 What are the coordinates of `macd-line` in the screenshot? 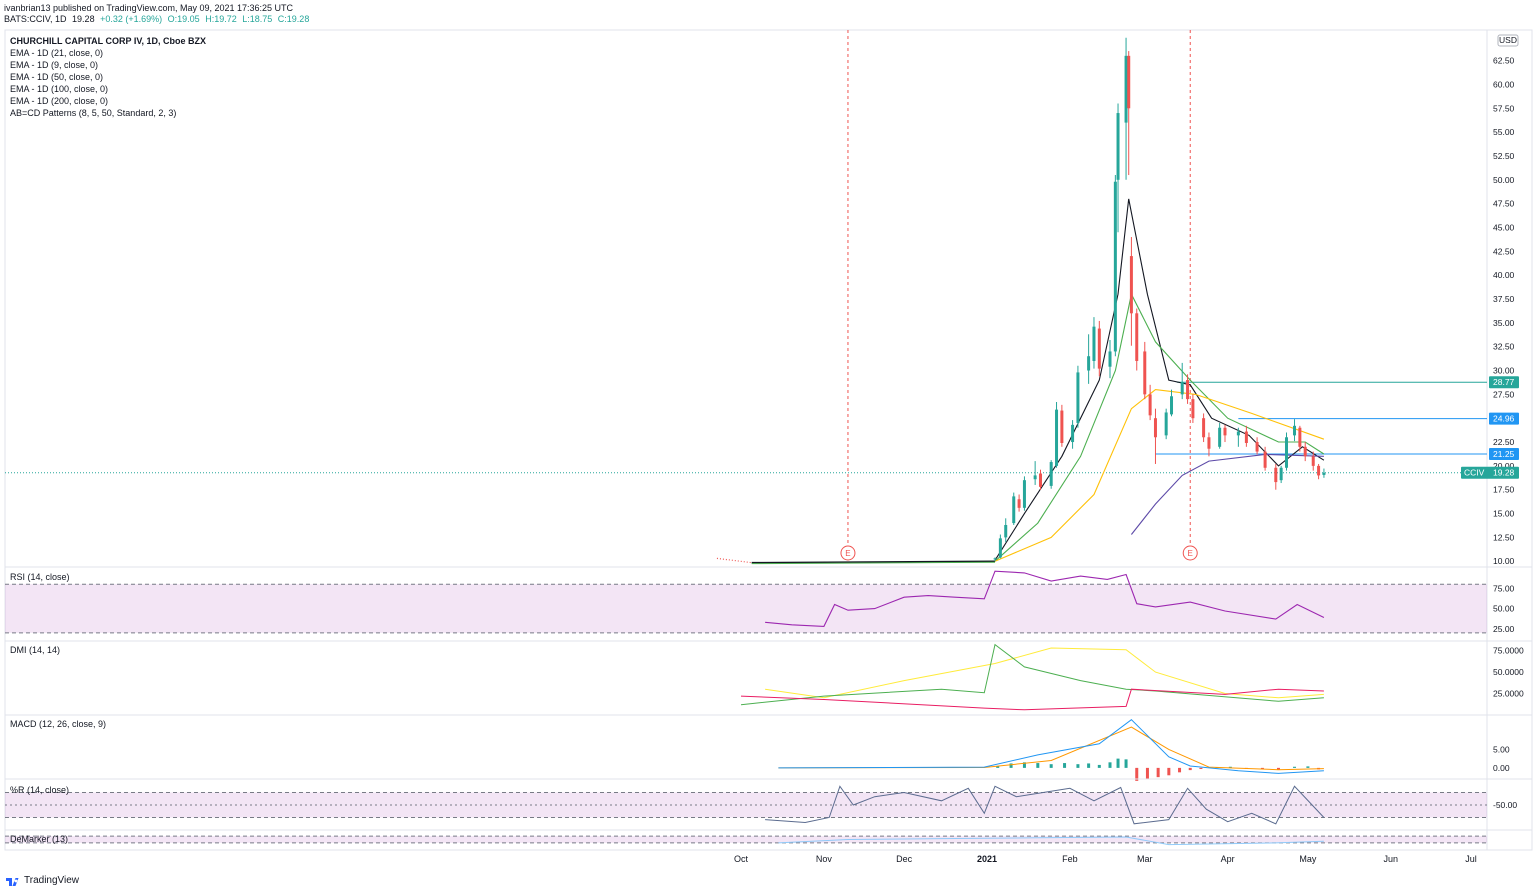 It's located at (1051, 746).